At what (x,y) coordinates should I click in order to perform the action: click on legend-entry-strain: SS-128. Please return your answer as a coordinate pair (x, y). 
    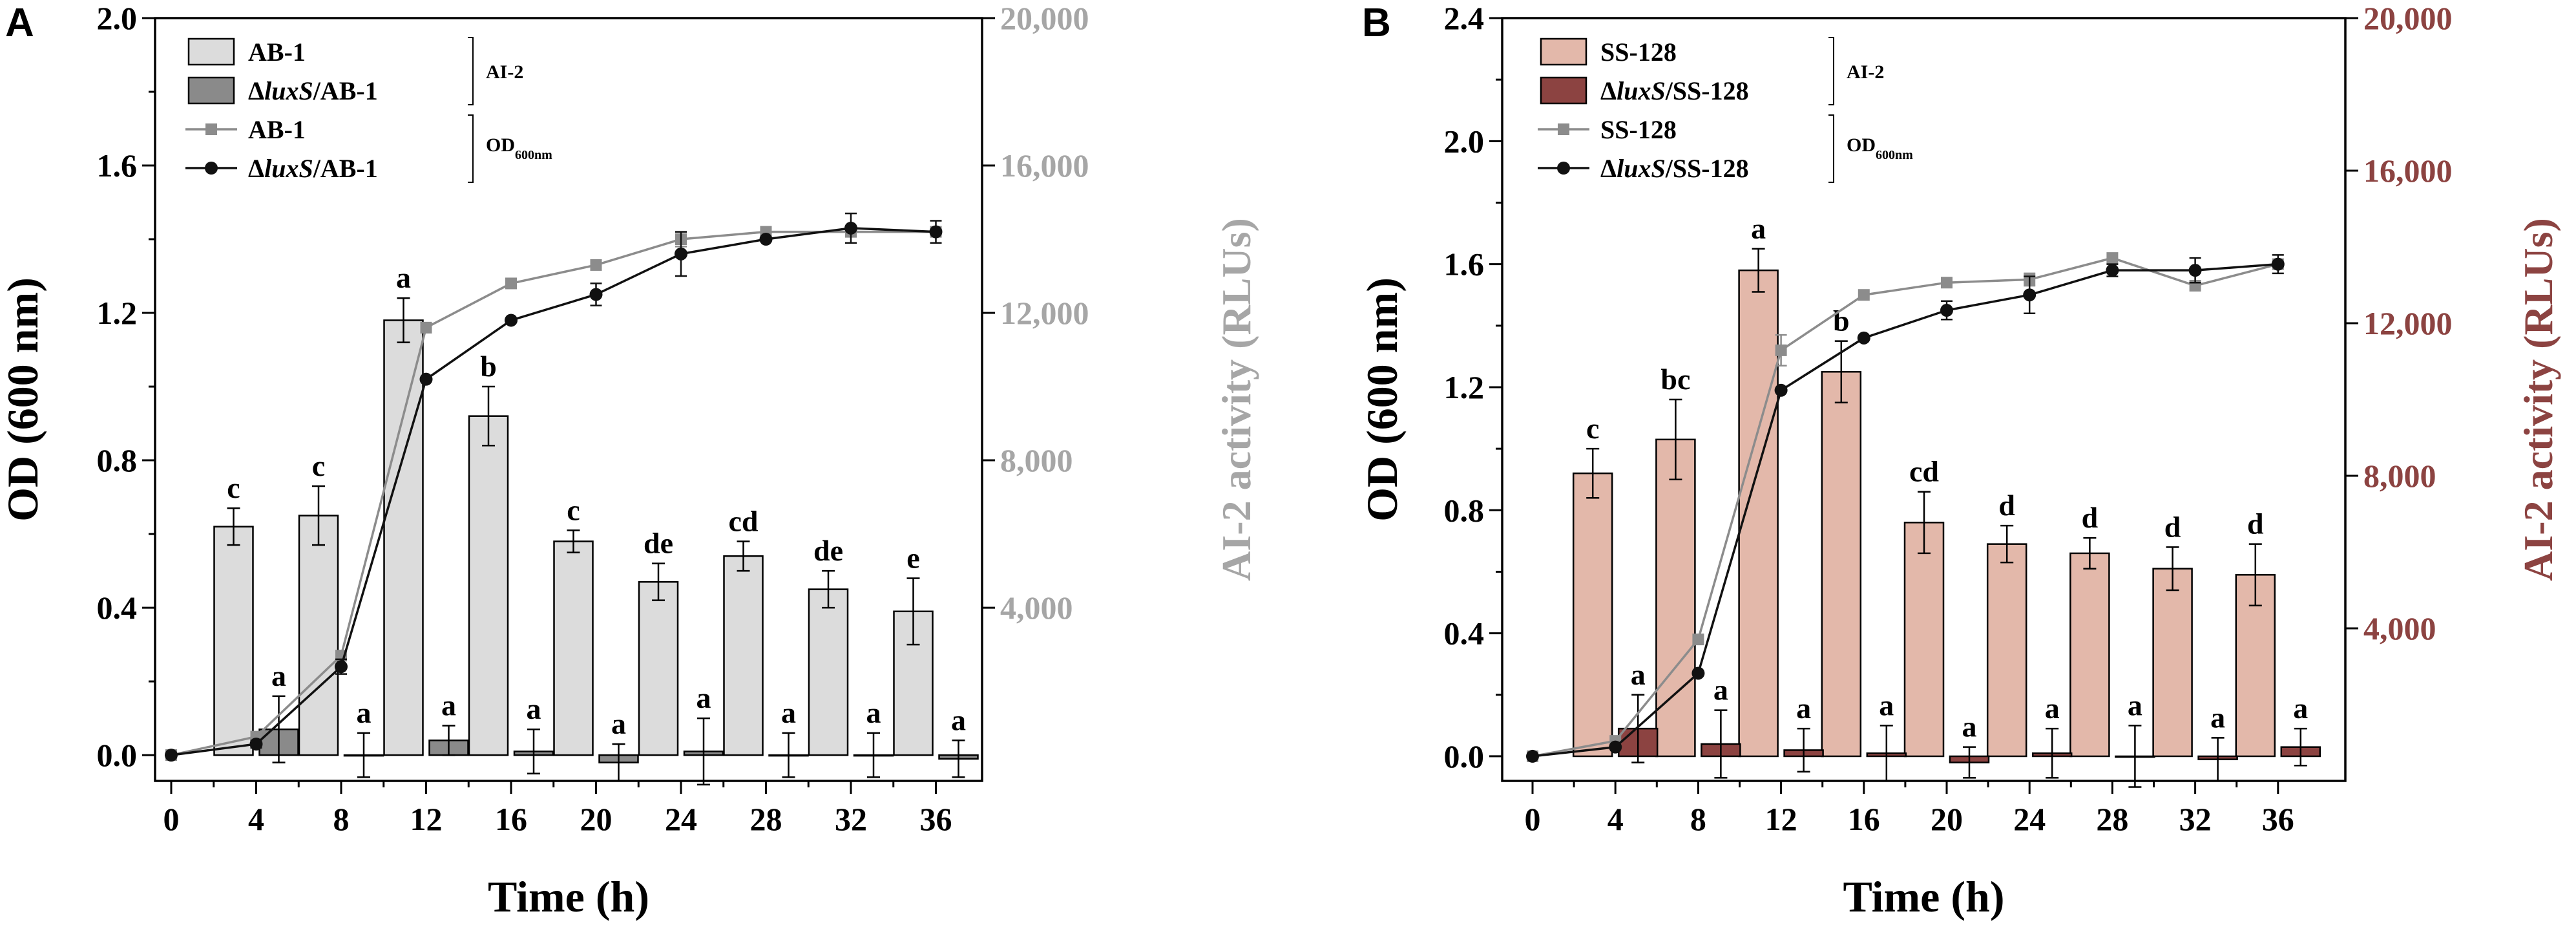
    Looking at the image, I should click on (1638, 52).